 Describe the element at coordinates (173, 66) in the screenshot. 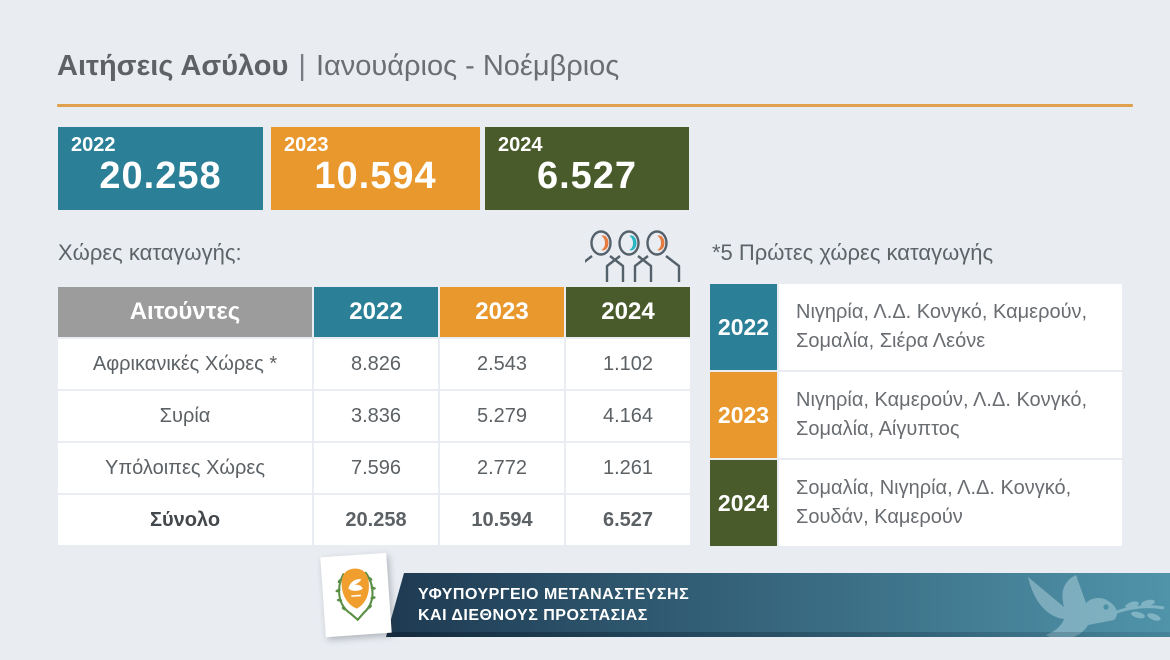

I see `title-main: Αιτήσεις Ασύλου` at that location.